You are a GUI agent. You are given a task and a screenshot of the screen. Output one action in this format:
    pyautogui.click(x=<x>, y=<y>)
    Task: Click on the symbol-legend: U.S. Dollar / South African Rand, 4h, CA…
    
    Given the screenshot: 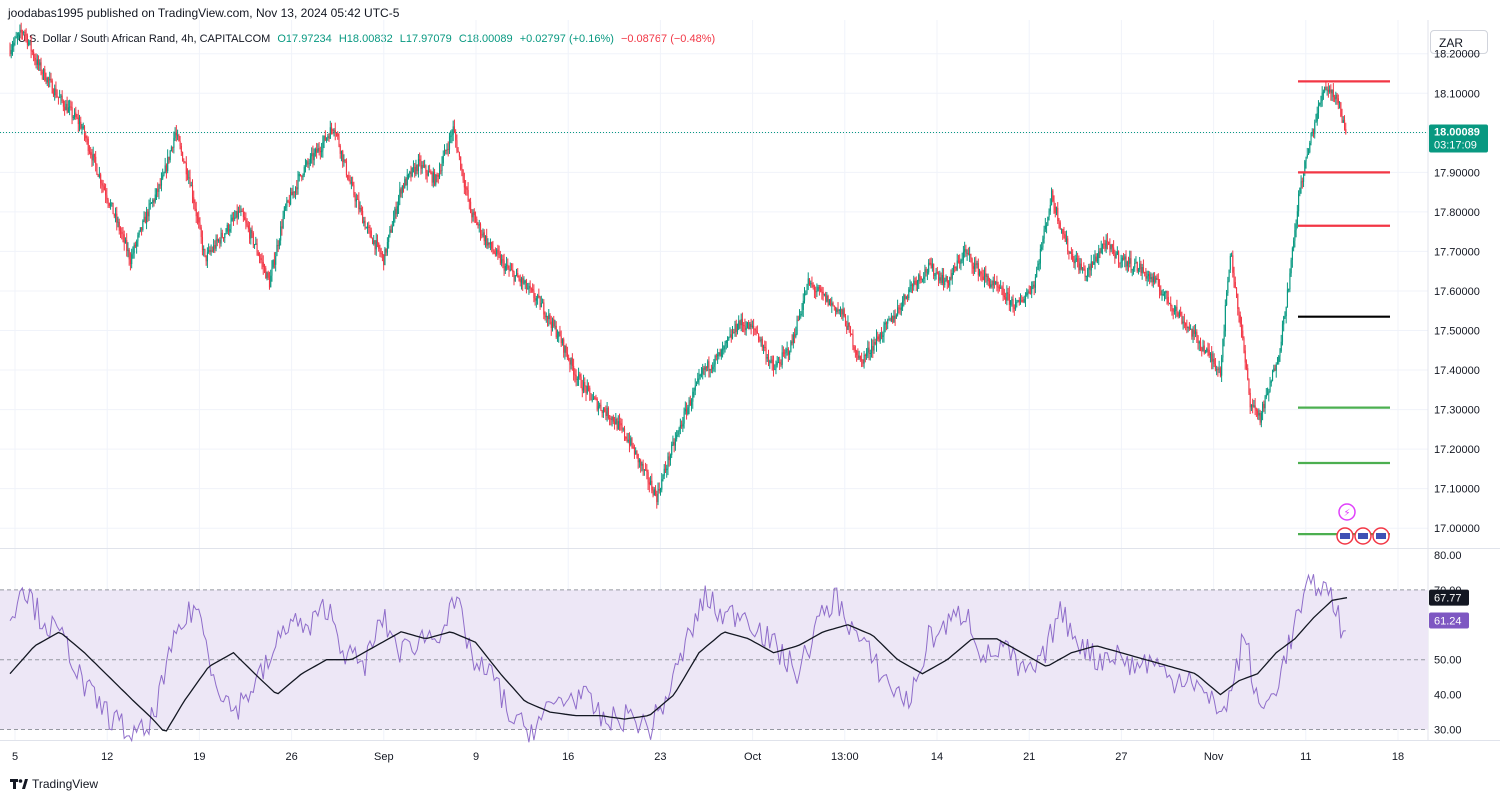 What is the action you would take?
    pyautogui.click(x=368, y=39)
    